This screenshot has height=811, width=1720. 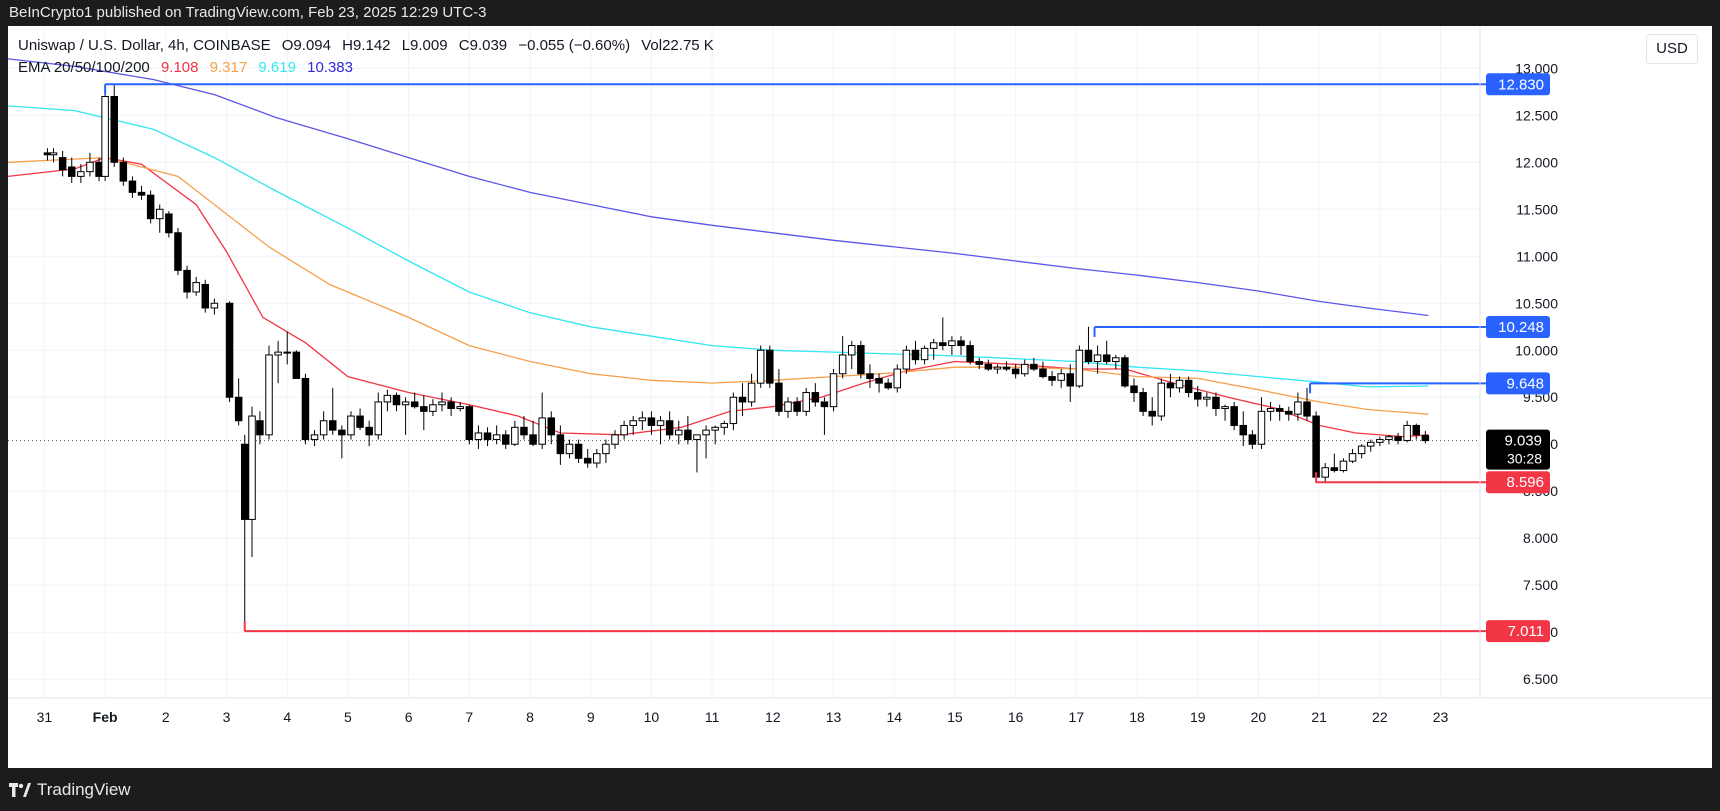 What do you see at coordinates (1198, 717) in the screenshot?
I see `x-tick-label: 19` at bounding box center [1198, 717].